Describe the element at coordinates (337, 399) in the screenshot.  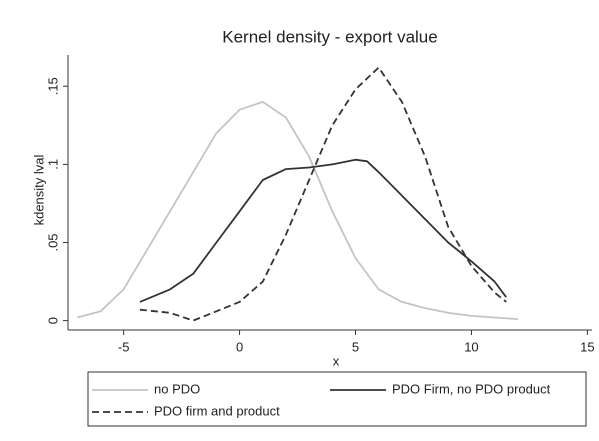
I see `legend-box` at that location.